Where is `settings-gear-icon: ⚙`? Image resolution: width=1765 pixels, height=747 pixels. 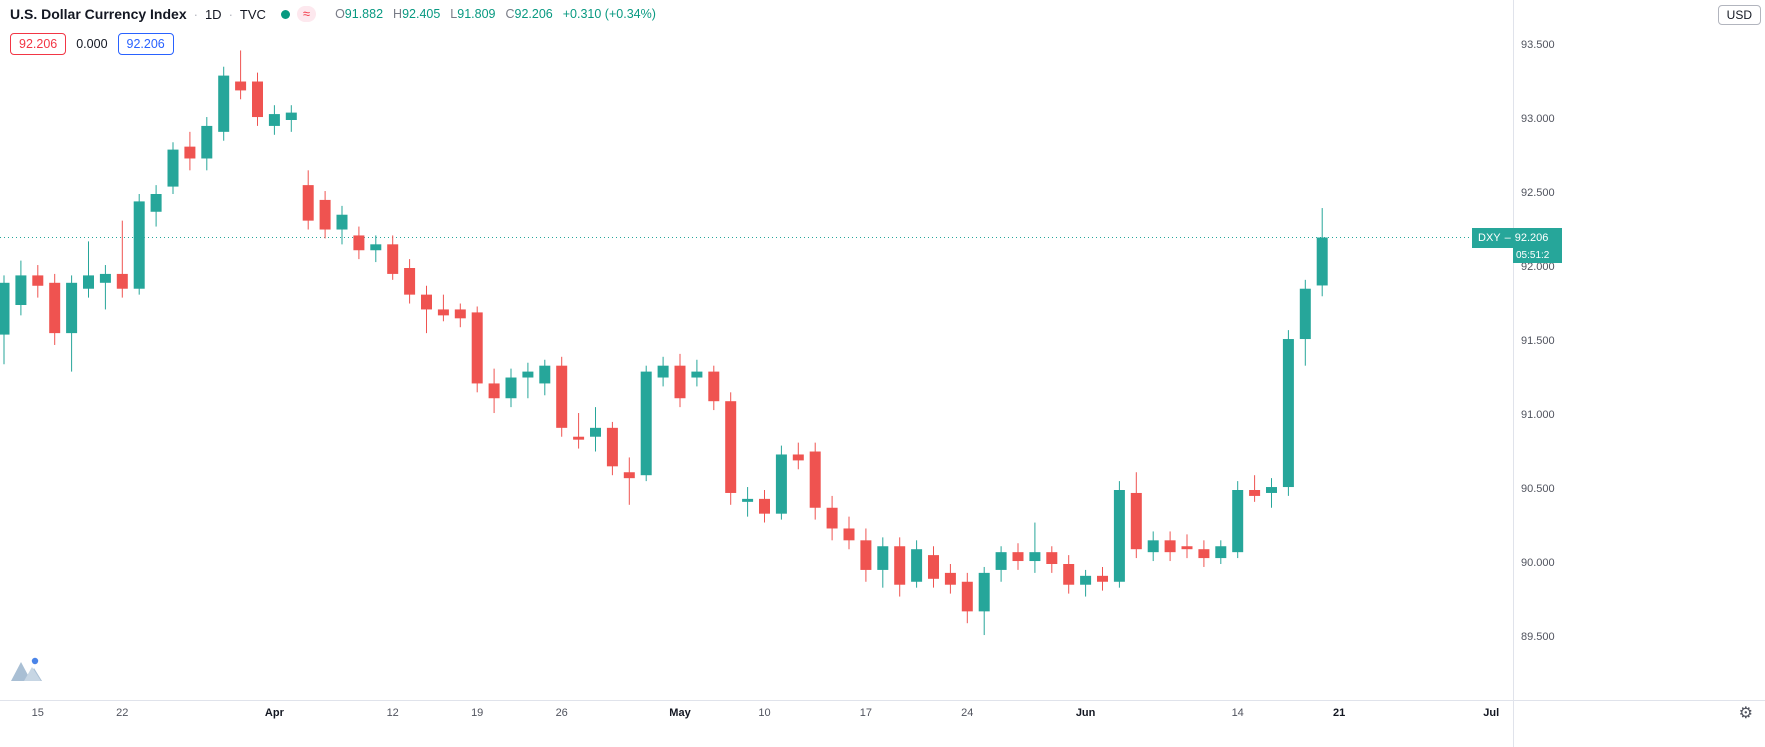 settings-gear-icon: ⚙ is located at coordinates (1745, 713).